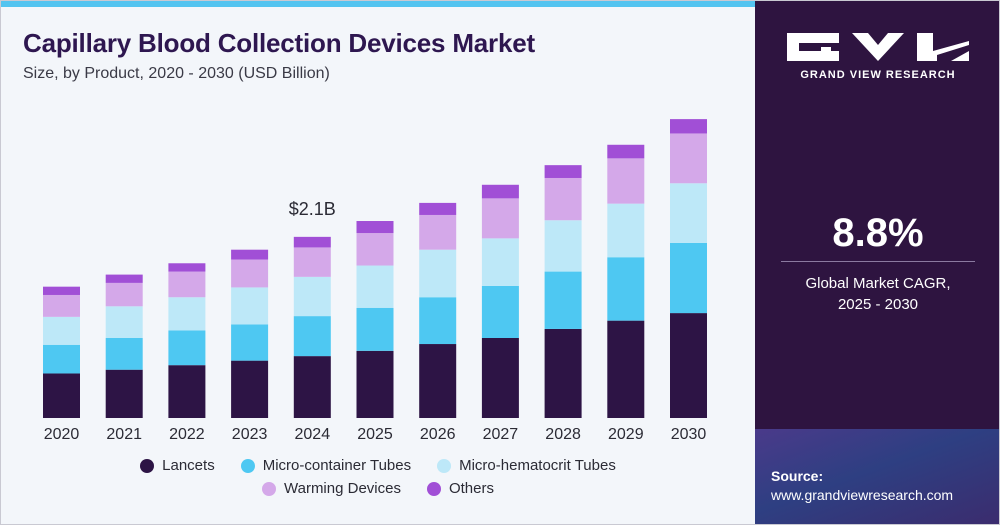  Describe the element at coordinates (61, 330) in the screenshot. I see `bar-segment-micro-hematocrit-tubes-2020` at that location.